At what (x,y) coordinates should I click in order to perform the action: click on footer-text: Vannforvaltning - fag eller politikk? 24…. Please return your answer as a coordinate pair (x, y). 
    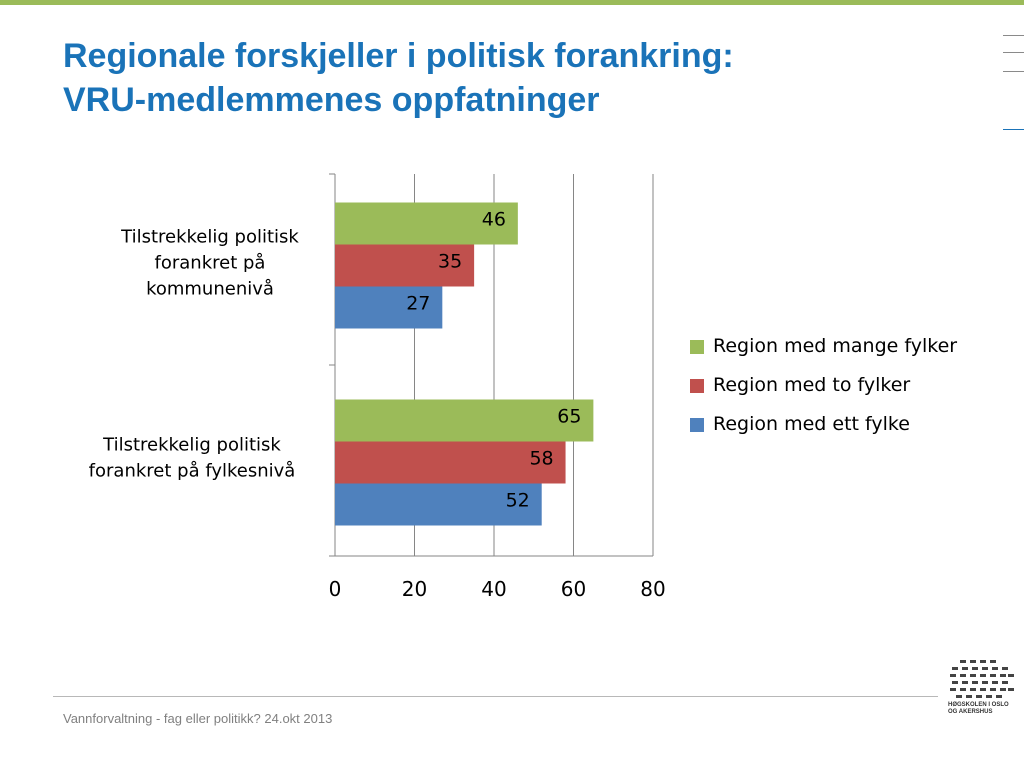
    Looking at the image, I should click on (198, 718).